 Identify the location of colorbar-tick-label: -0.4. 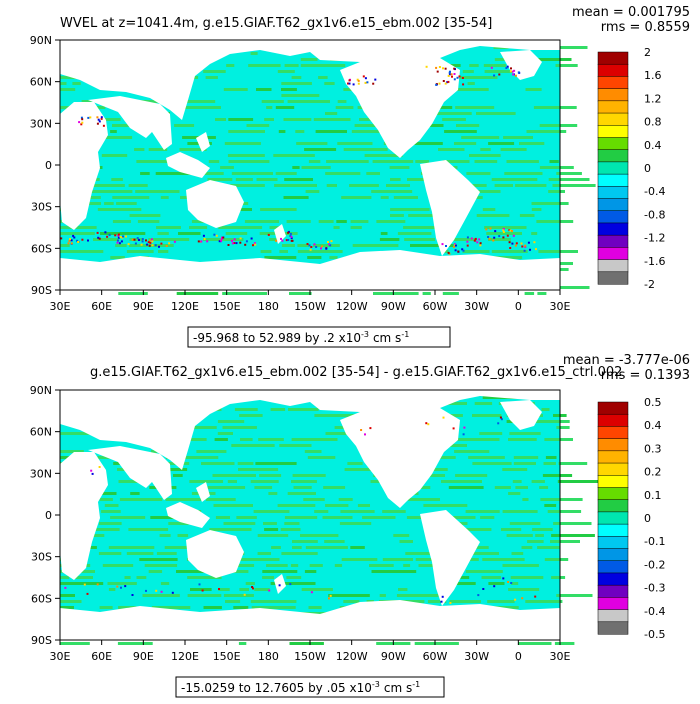
(654, 191).